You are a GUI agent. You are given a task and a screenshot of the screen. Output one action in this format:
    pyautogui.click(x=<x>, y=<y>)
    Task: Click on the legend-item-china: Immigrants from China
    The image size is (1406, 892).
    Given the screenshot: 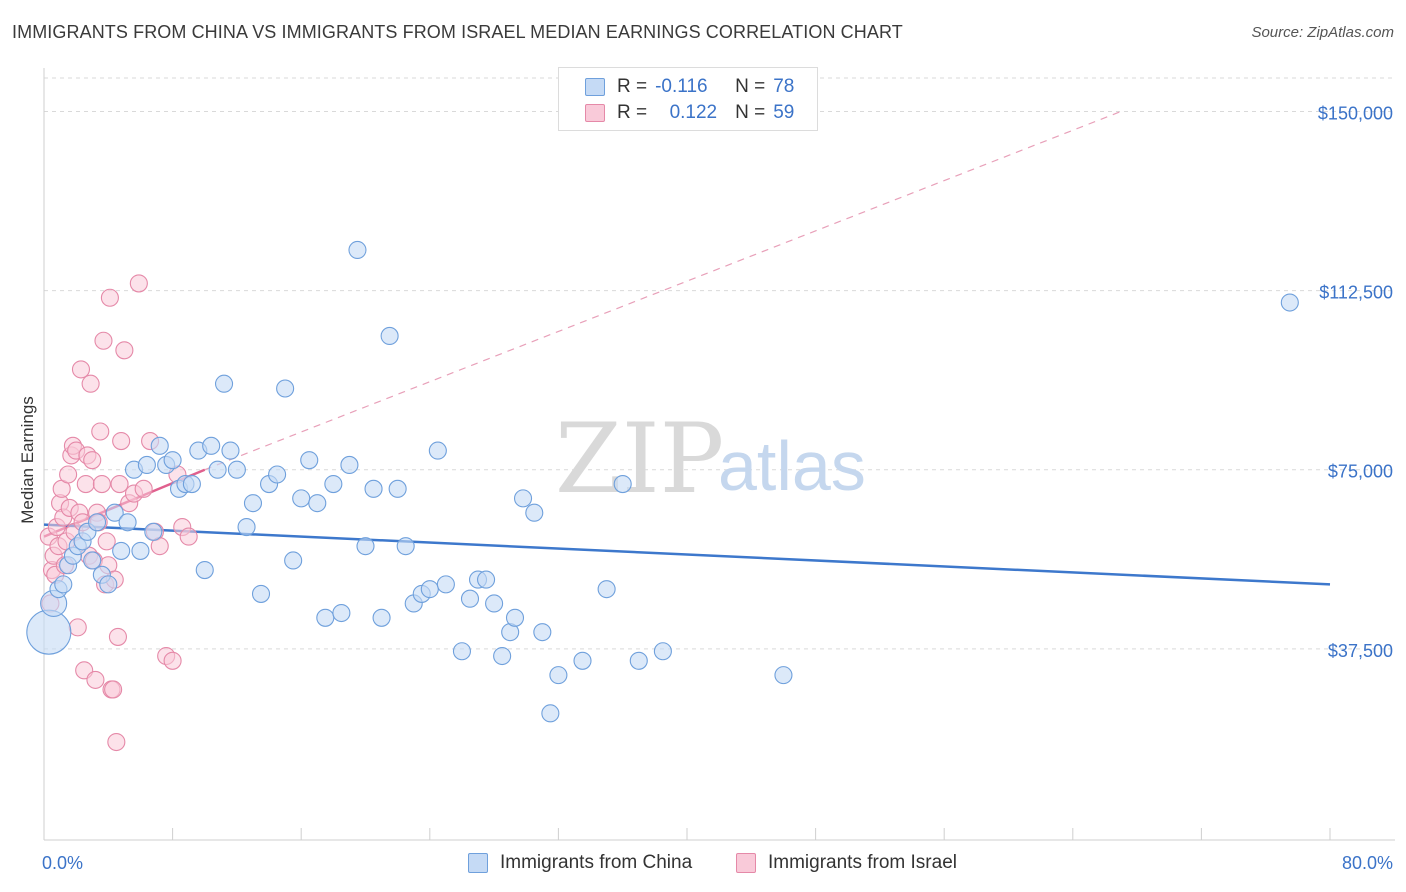 What is the action you would take?
    pyautogui.click(x=580, y=863)
    